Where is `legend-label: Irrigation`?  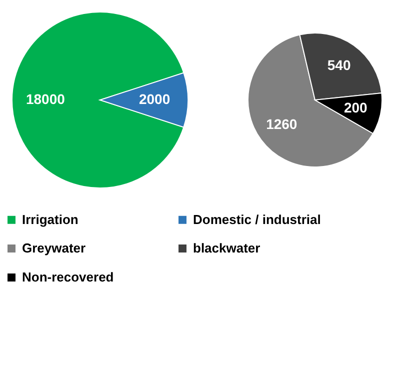 legend-label: Irrigation is located at coordinates (50, 219).